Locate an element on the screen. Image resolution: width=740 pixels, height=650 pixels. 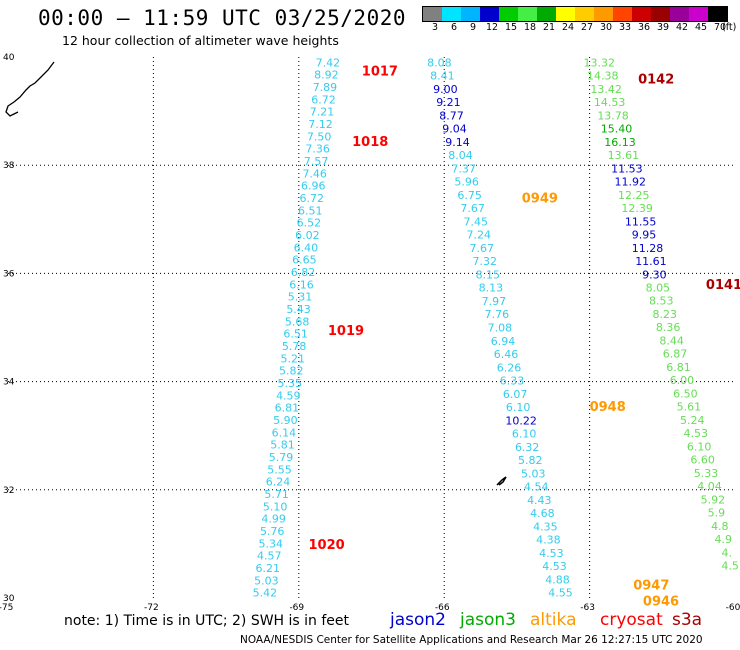
wave-height-value: 14.38 is located at coordinates (603, 76).